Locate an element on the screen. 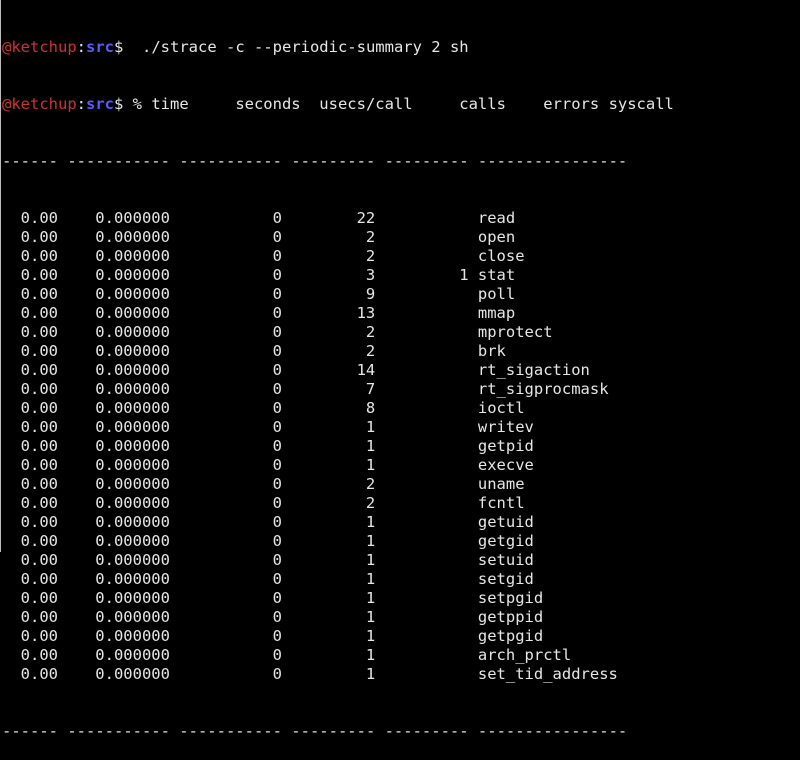 The width and height of the screenshot is (800, 760). syscall-name: brk is located at coordinates (491, 351).